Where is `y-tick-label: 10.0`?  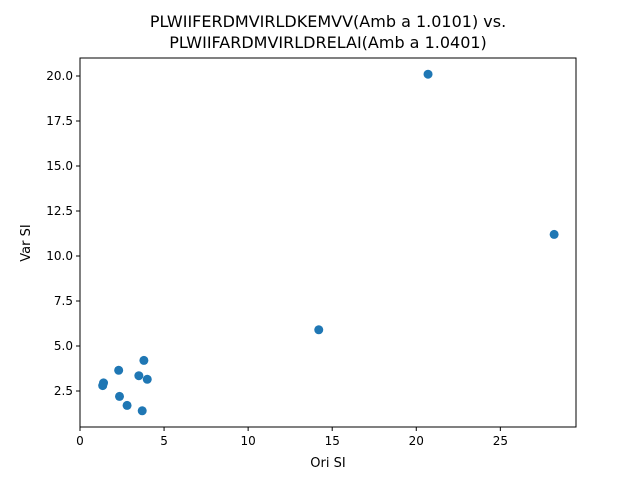 y-tick-label: 10.0 is located at coordinates (59, 256).